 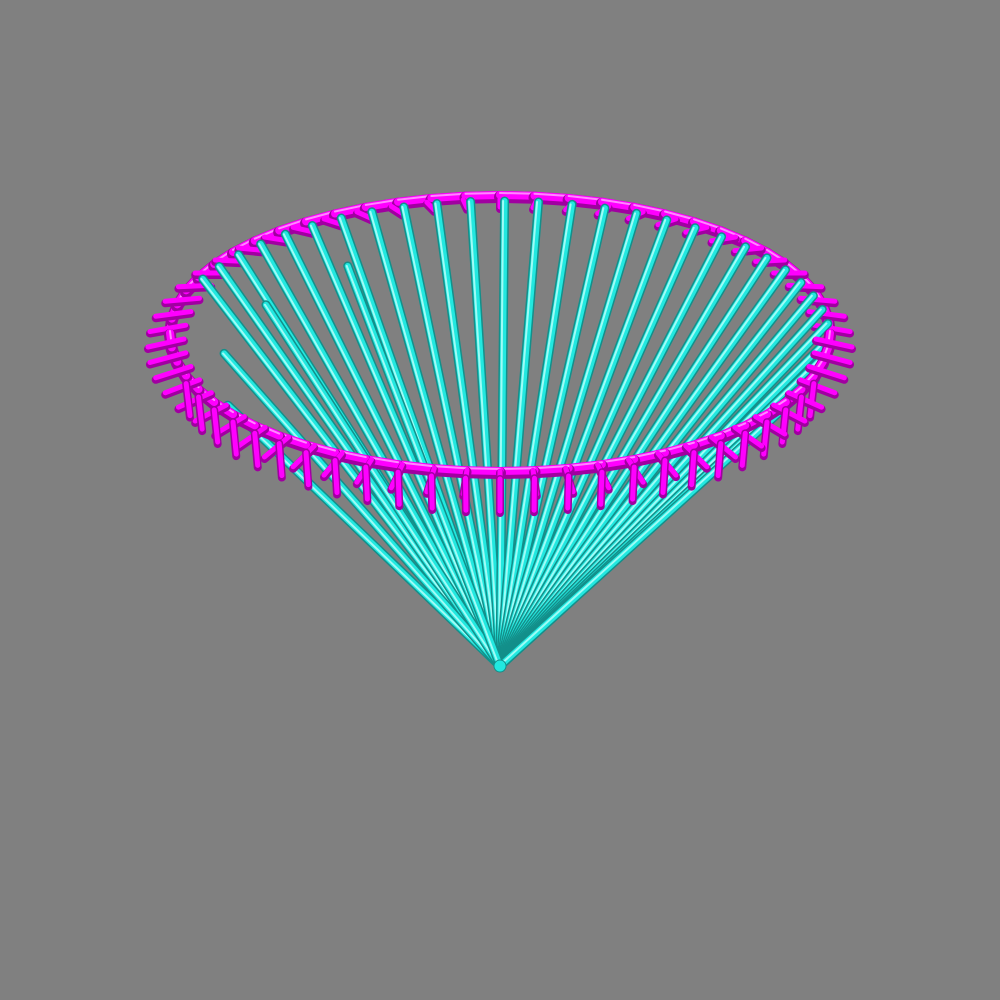 What do you see at coordinates (500, 666) in the screenshot?
I see `apex-node` at bounding box center [500, 666].